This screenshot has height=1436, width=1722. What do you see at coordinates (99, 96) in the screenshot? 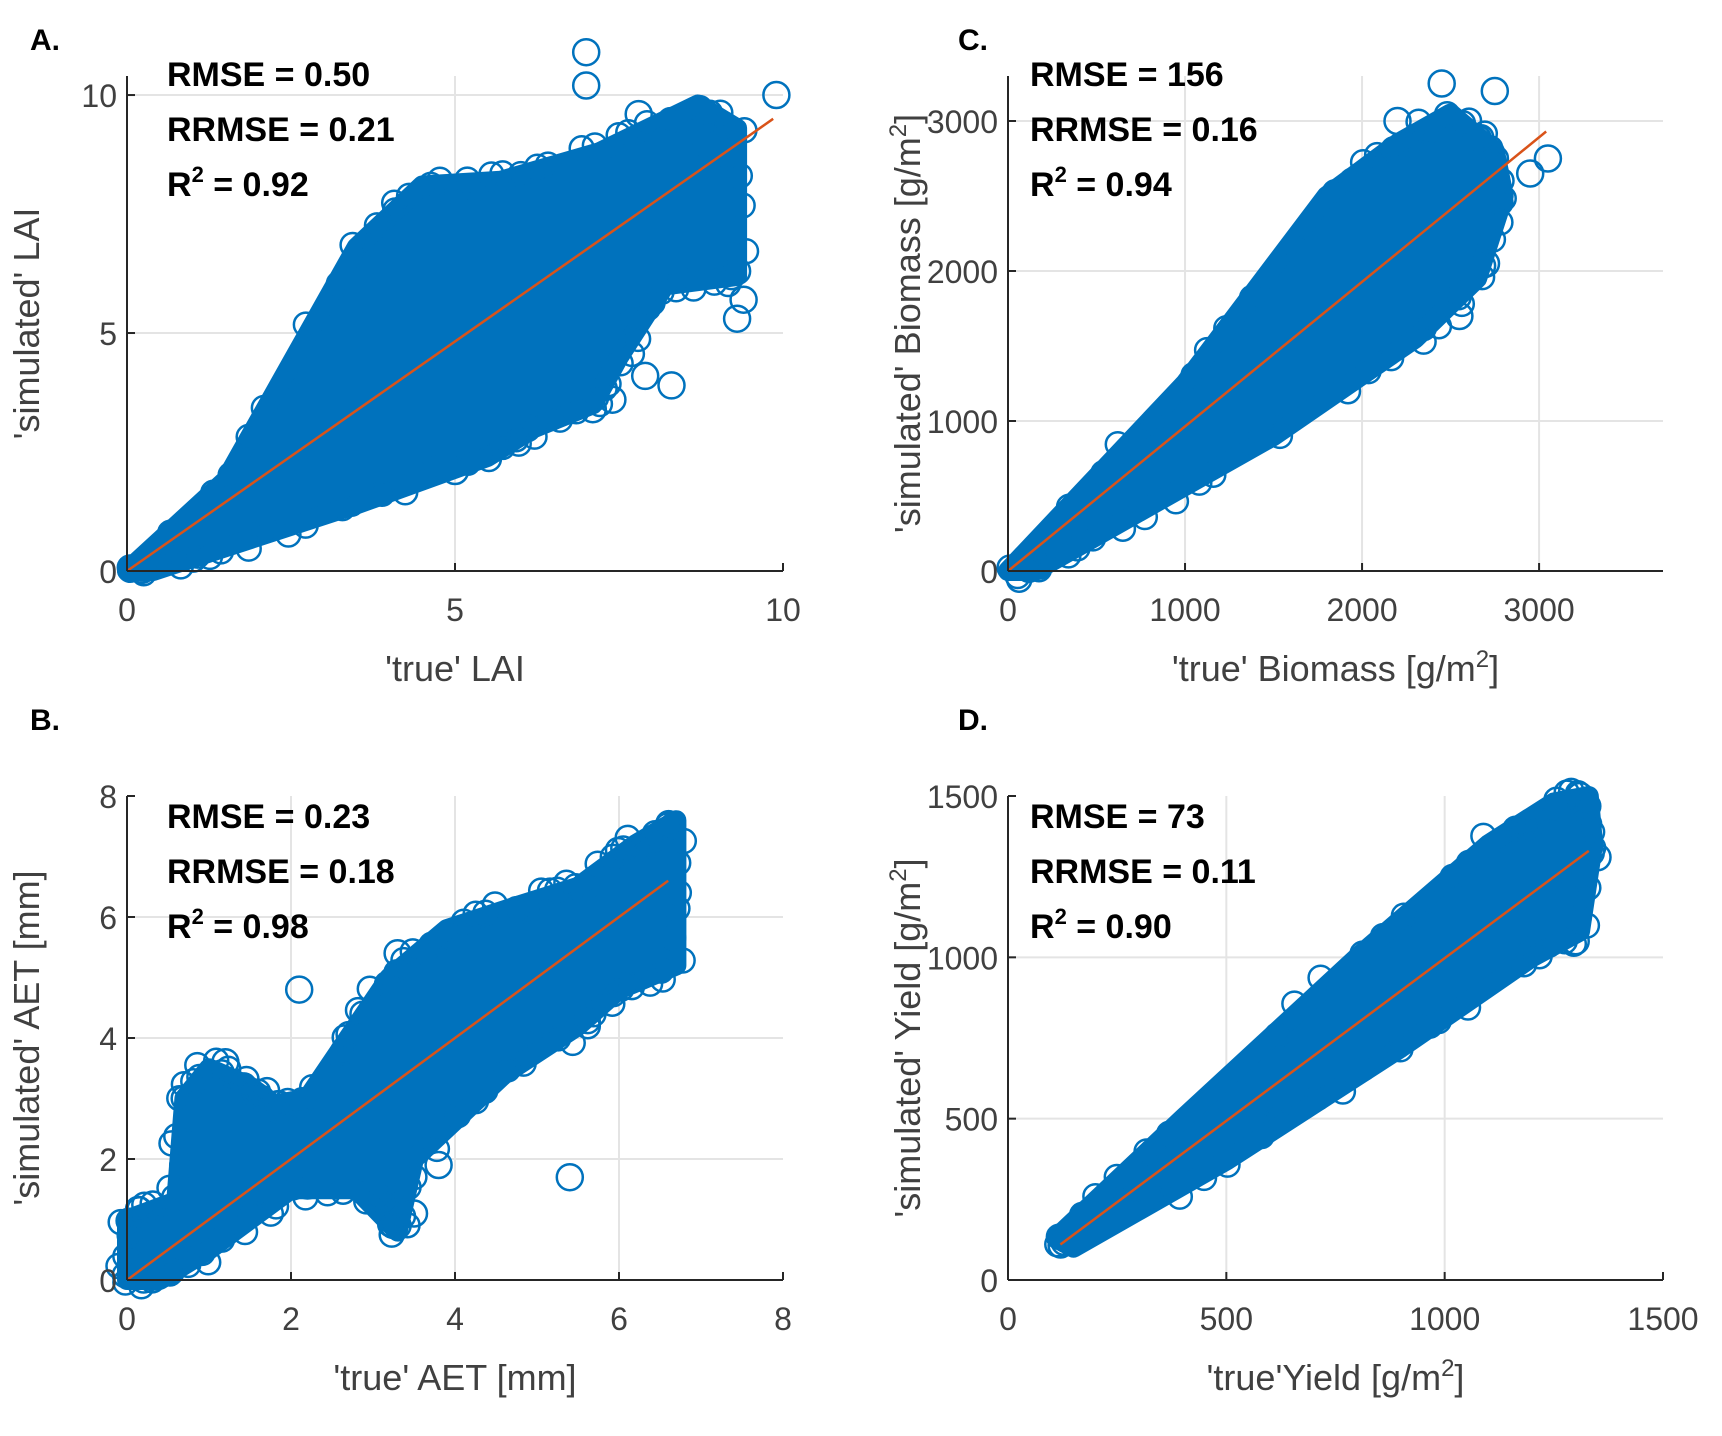
I see `y-tick-label: 10` at bounding box center [99, 96].